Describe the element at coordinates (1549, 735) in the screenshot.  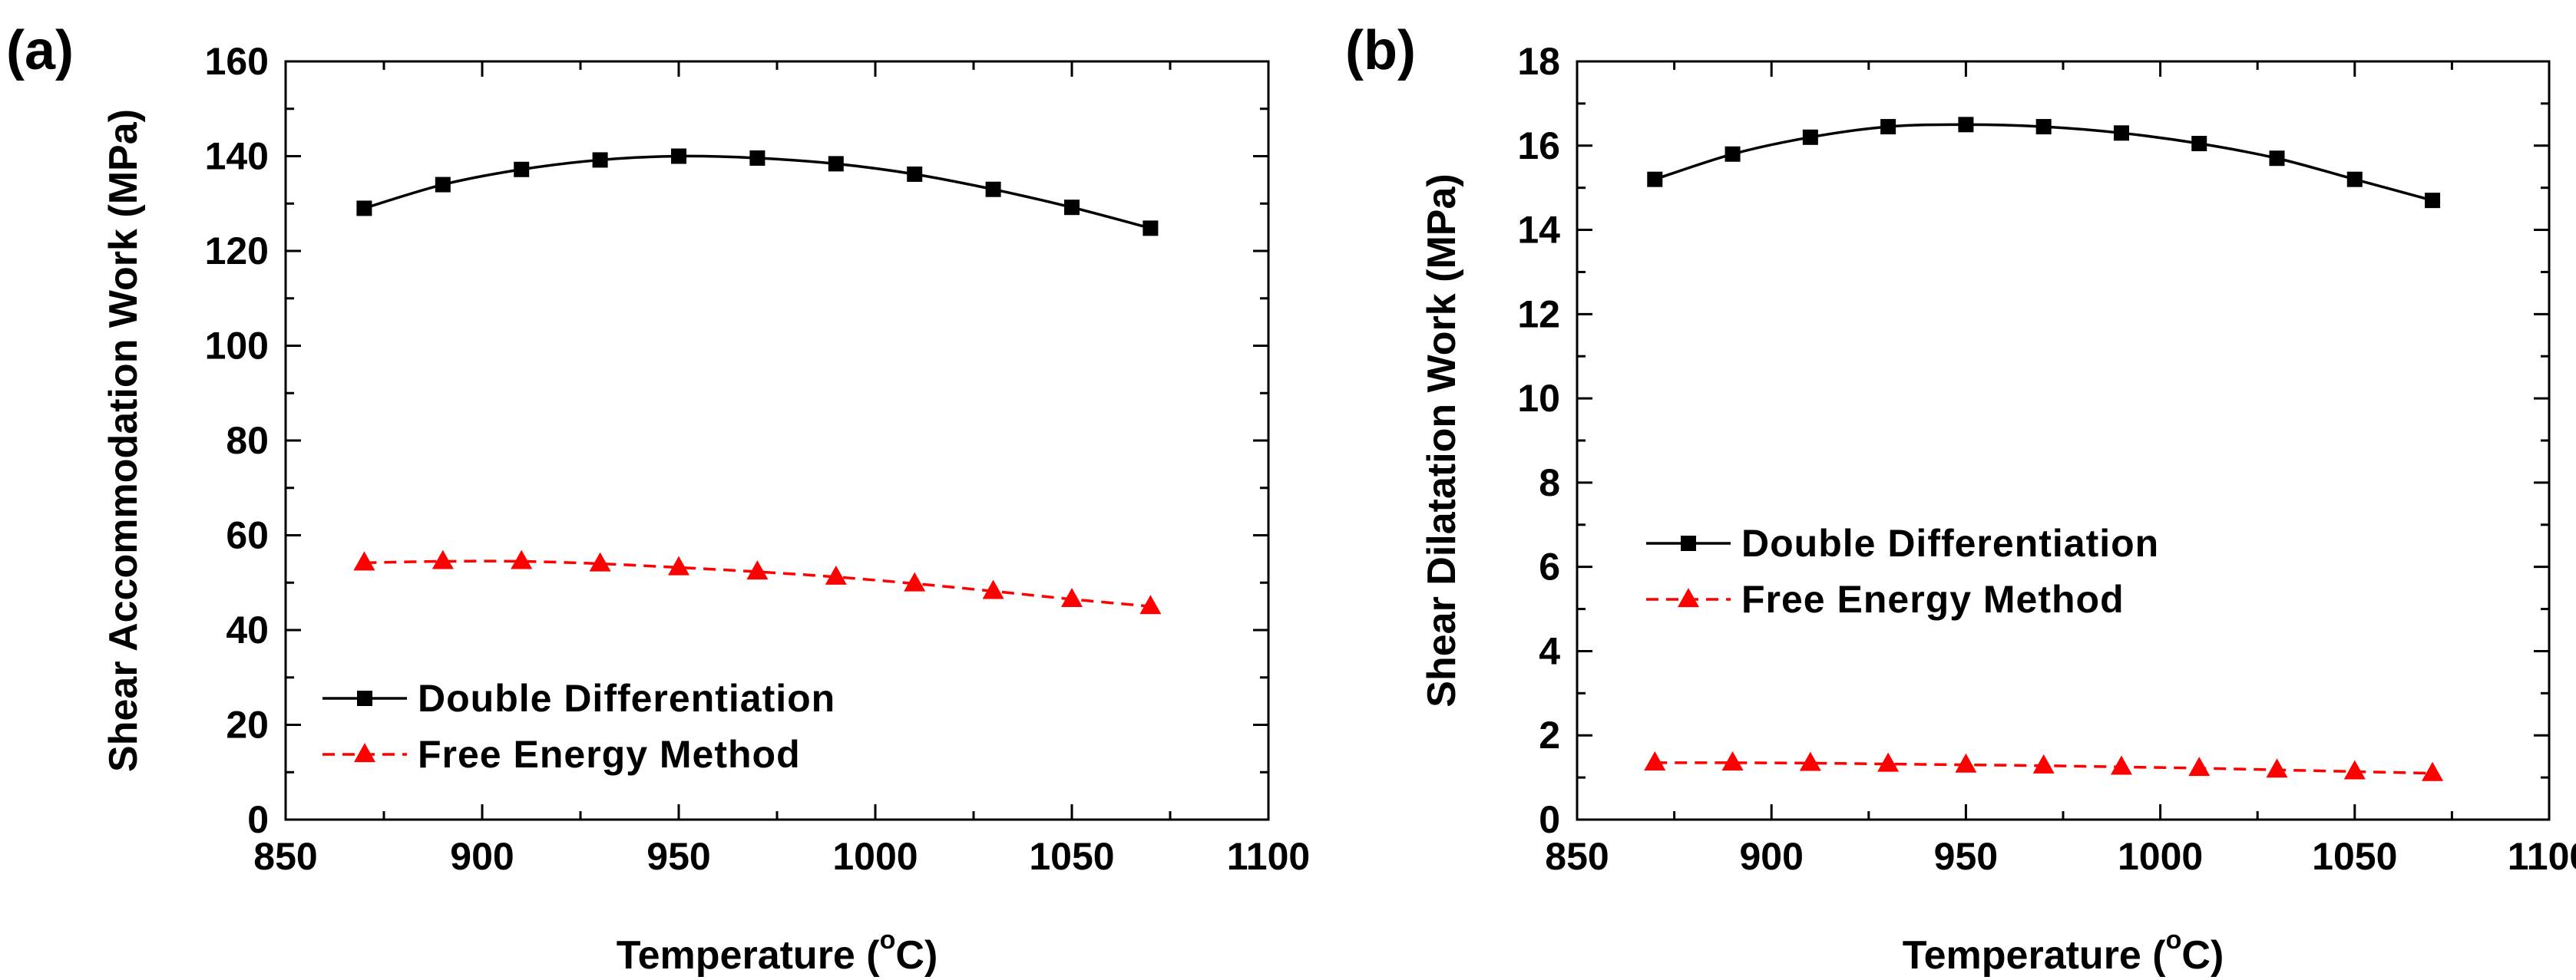
I see `y-tick-label: 2` at that location.